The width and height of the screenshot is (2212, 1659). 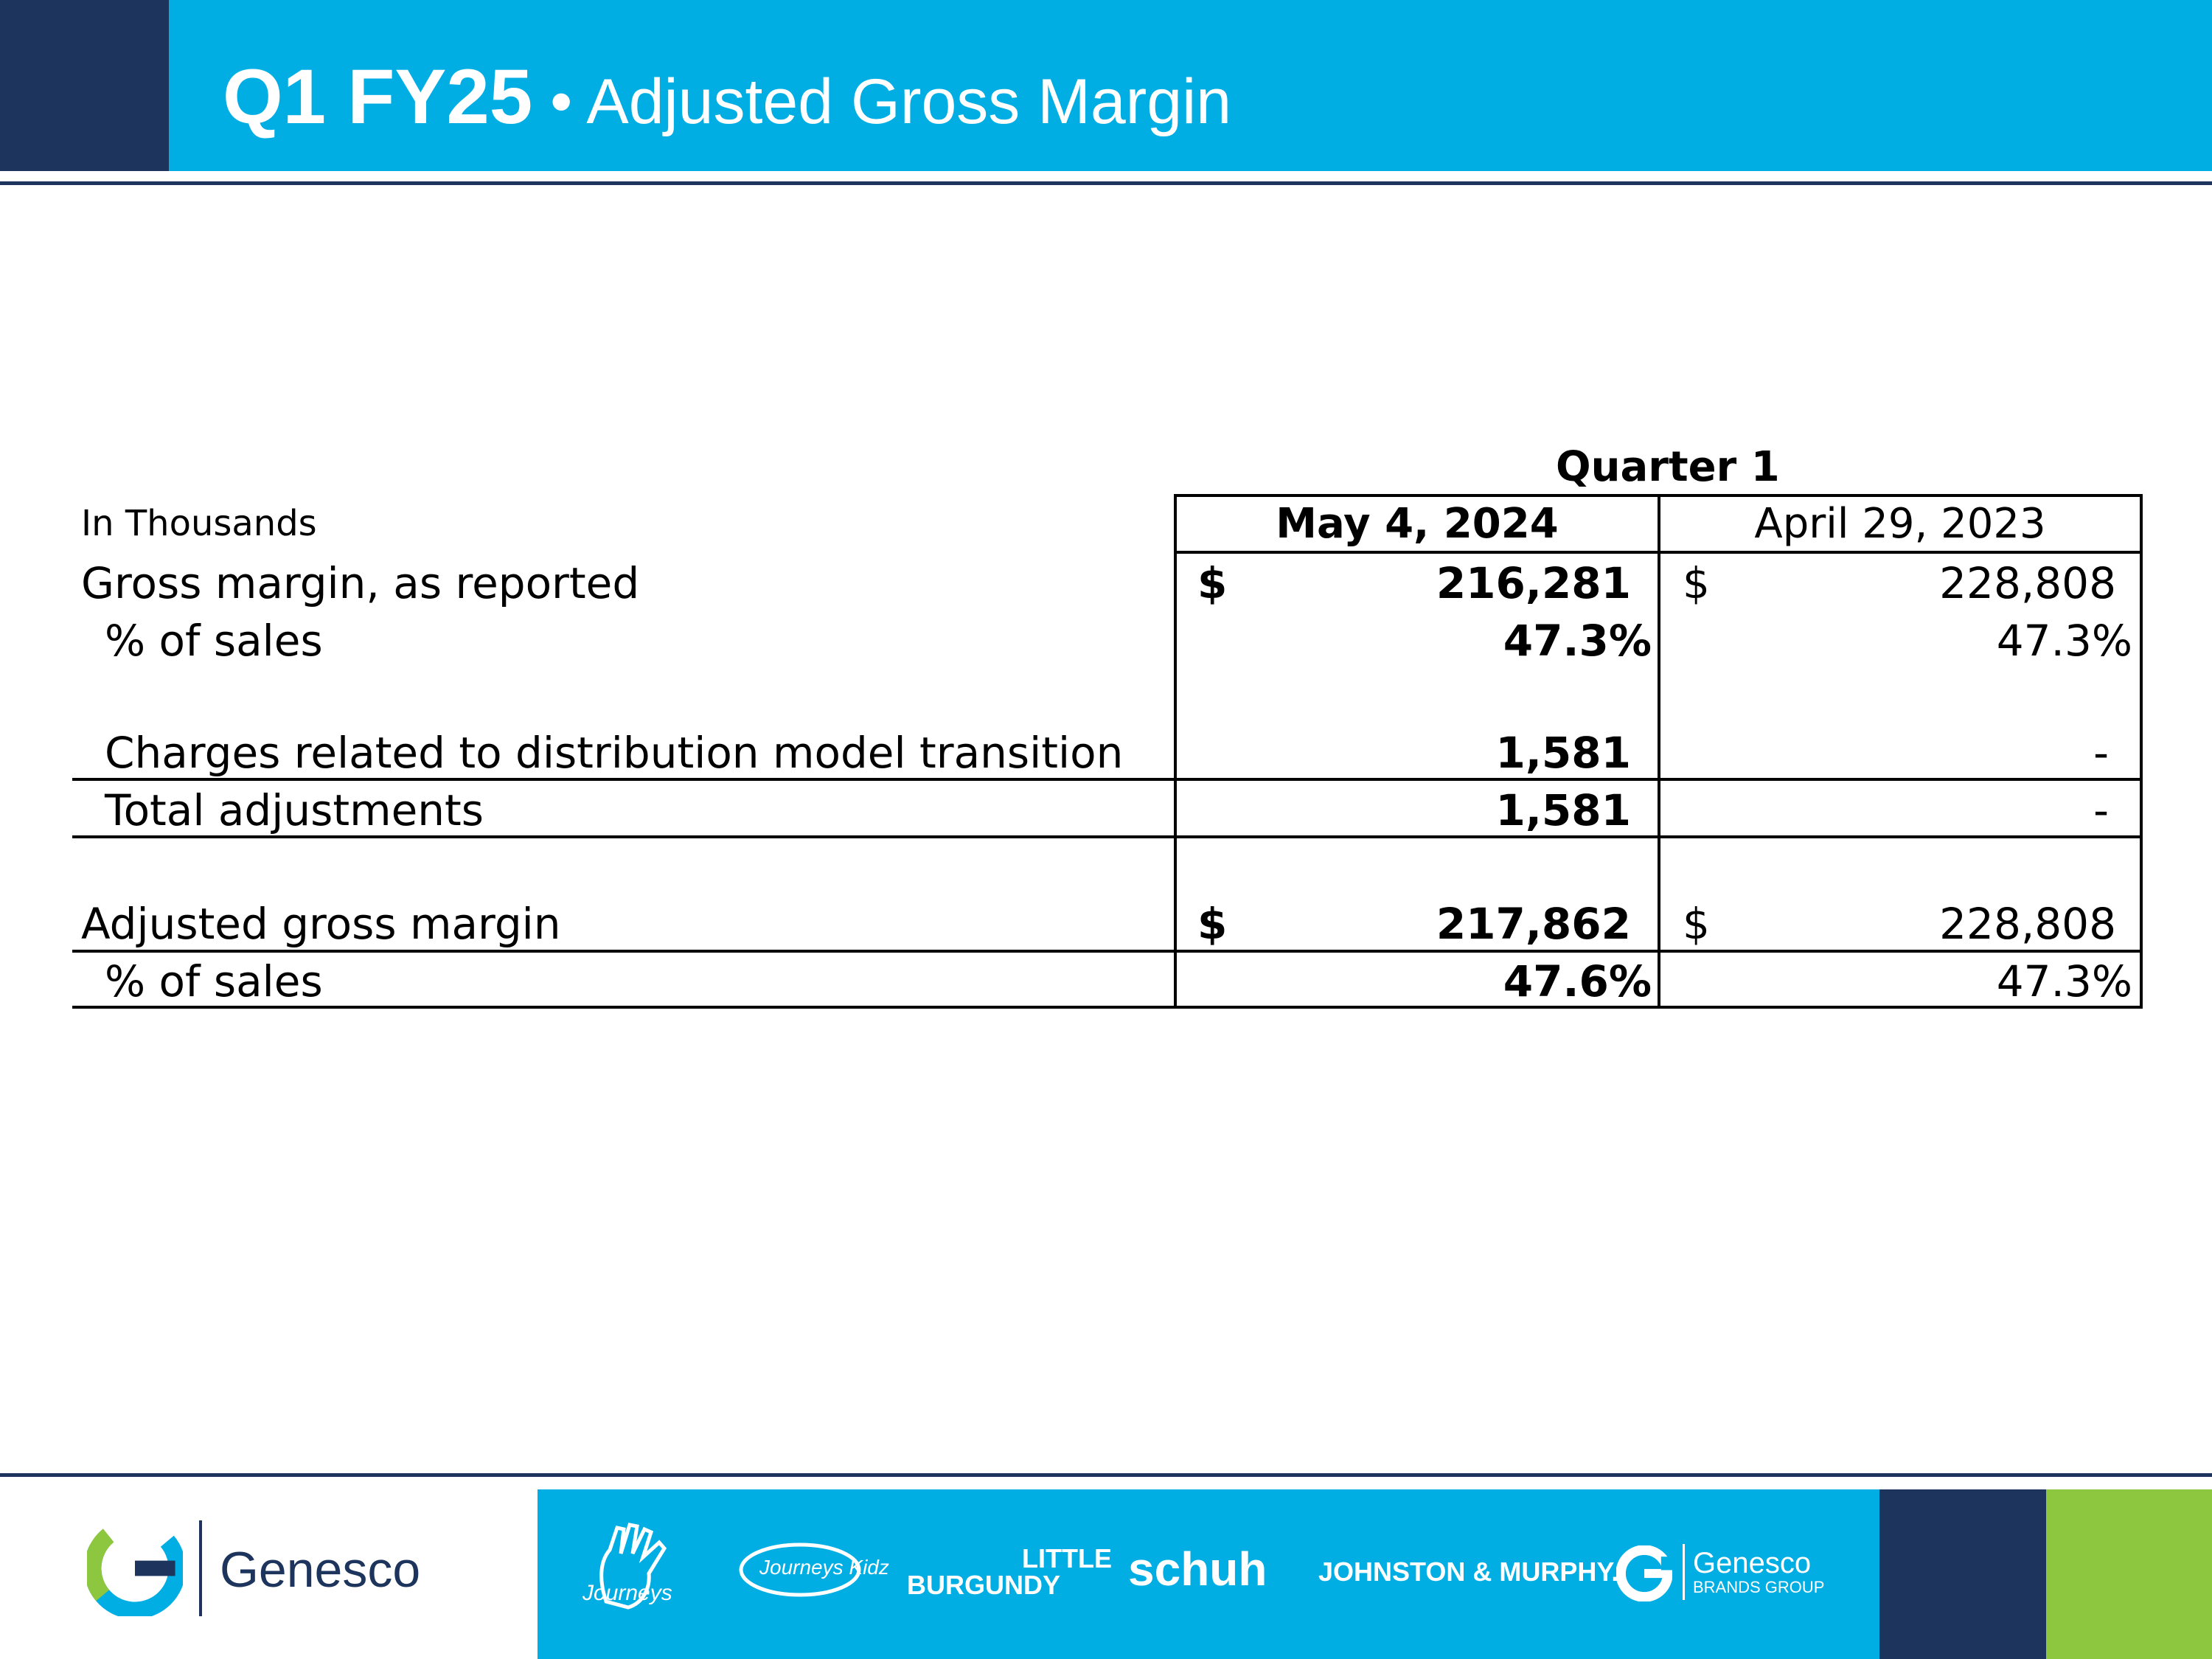 What do you see at coordinates (1668, 467) in the screenshot?
I see `period-header: Quarter 1` at bounding box center [1668, 467].